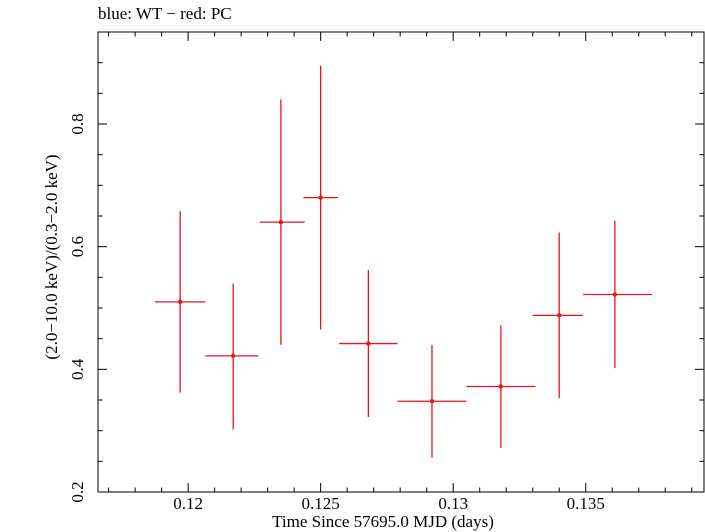  What do you see at coordinates (321, 503) in the screenshot?
I see `x-tick-label: 0.125` at bounding box center [321, 503].